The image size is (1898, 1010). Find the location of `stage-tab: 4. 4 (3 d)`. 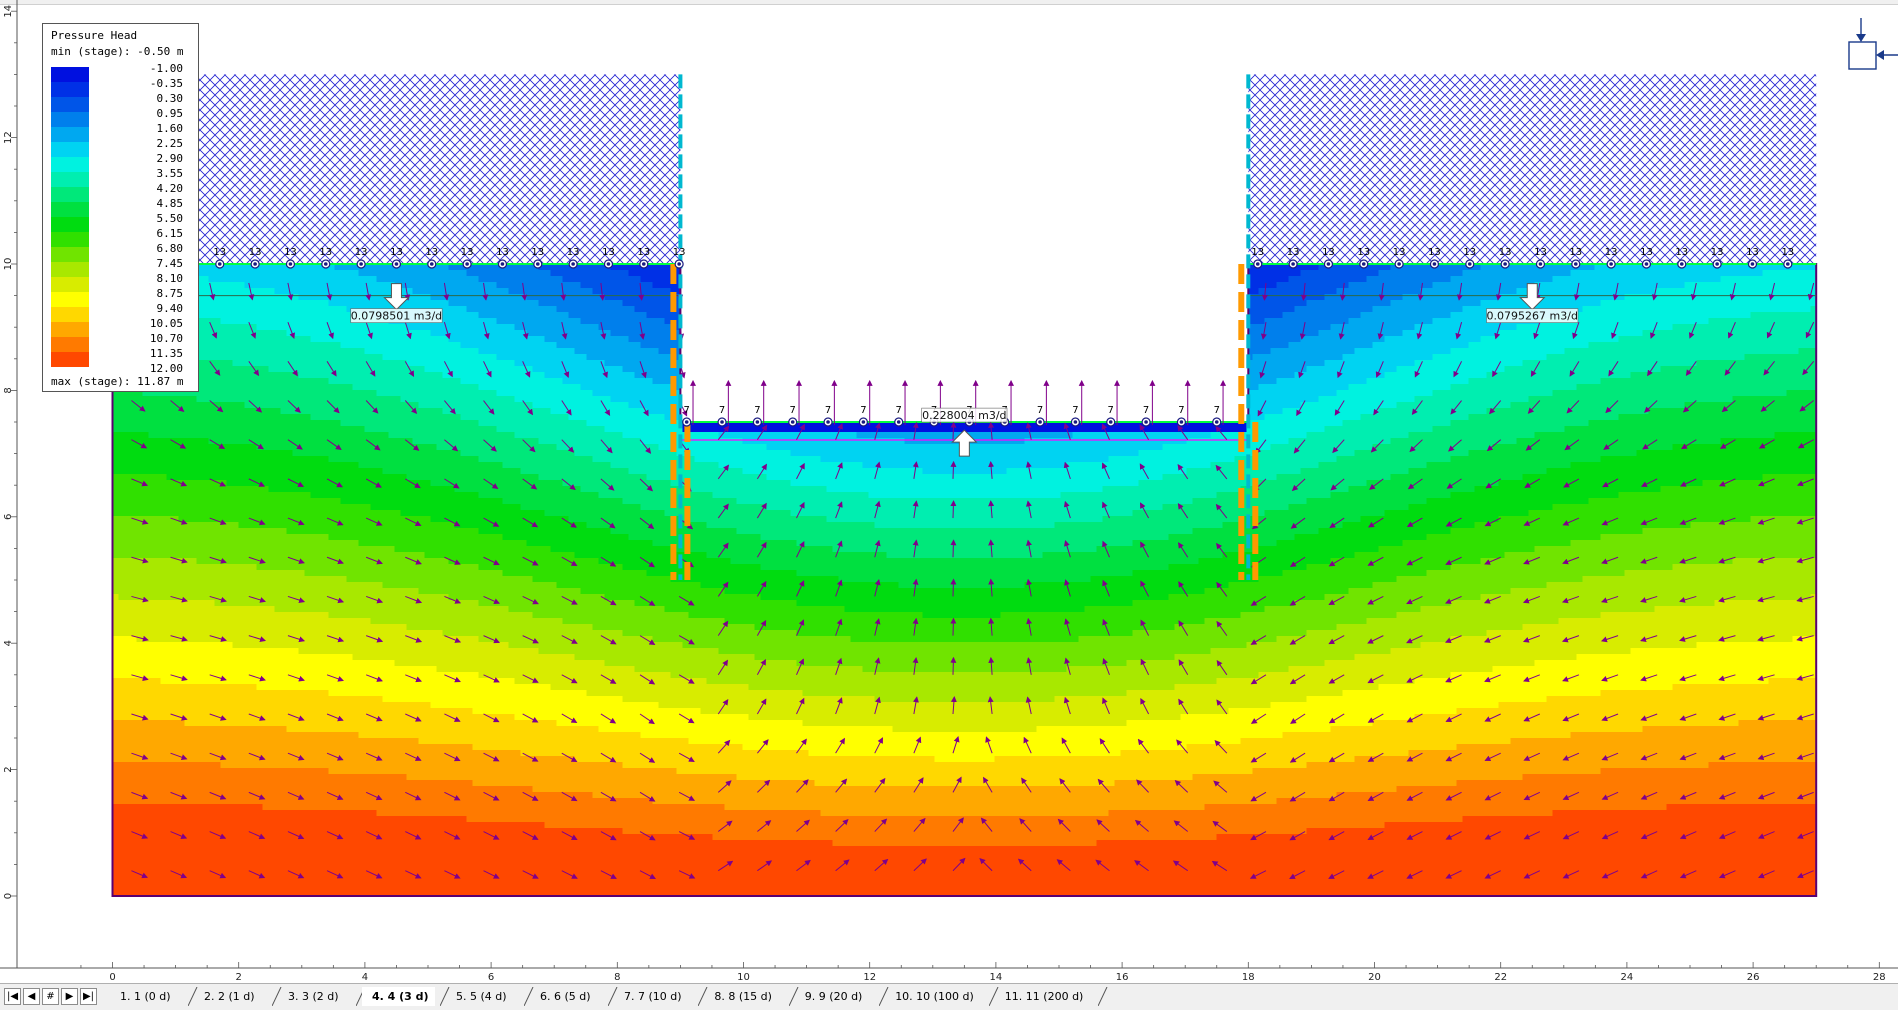

stage-tab: 4. 4 (3 d) is located at coordinates (398, 996).